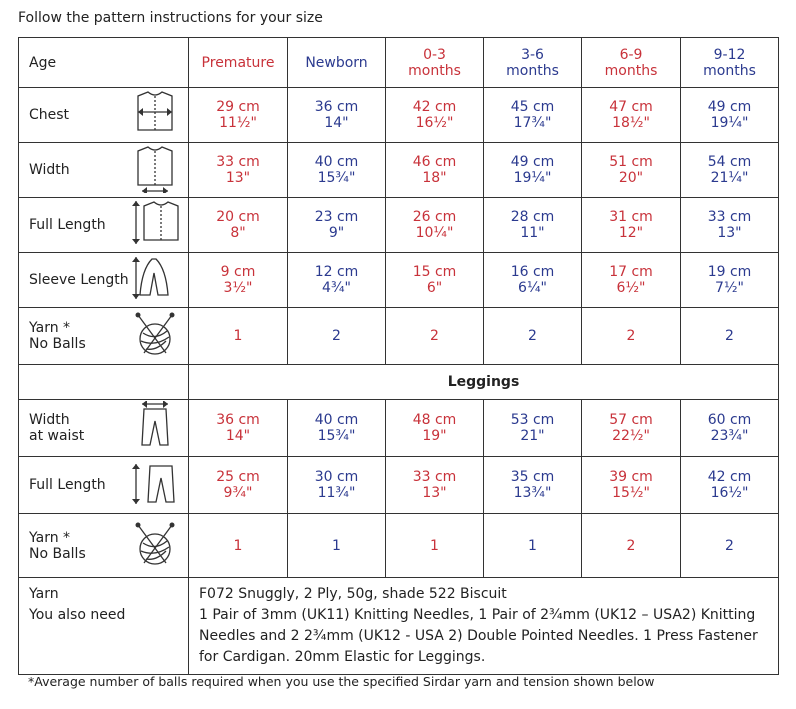  I want to click on cell-lines: 20 cm 8", so click(238, 225).